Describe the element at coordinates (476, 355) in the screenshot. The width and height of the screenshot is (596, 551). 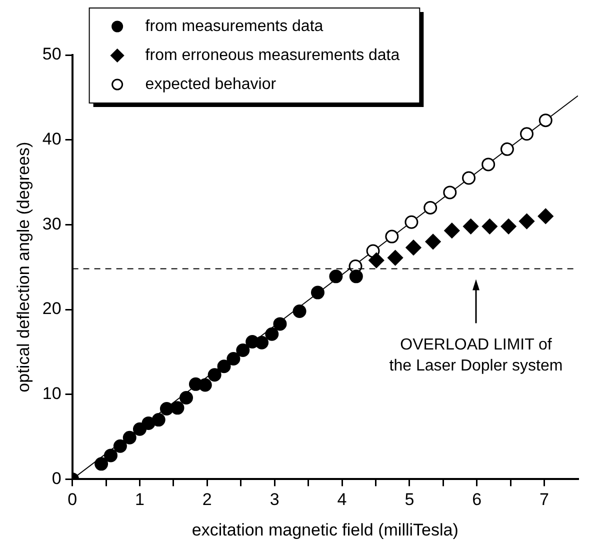
I see `annotation: OVERLOAD LIMIT of the Laser Dopler system` at that location.